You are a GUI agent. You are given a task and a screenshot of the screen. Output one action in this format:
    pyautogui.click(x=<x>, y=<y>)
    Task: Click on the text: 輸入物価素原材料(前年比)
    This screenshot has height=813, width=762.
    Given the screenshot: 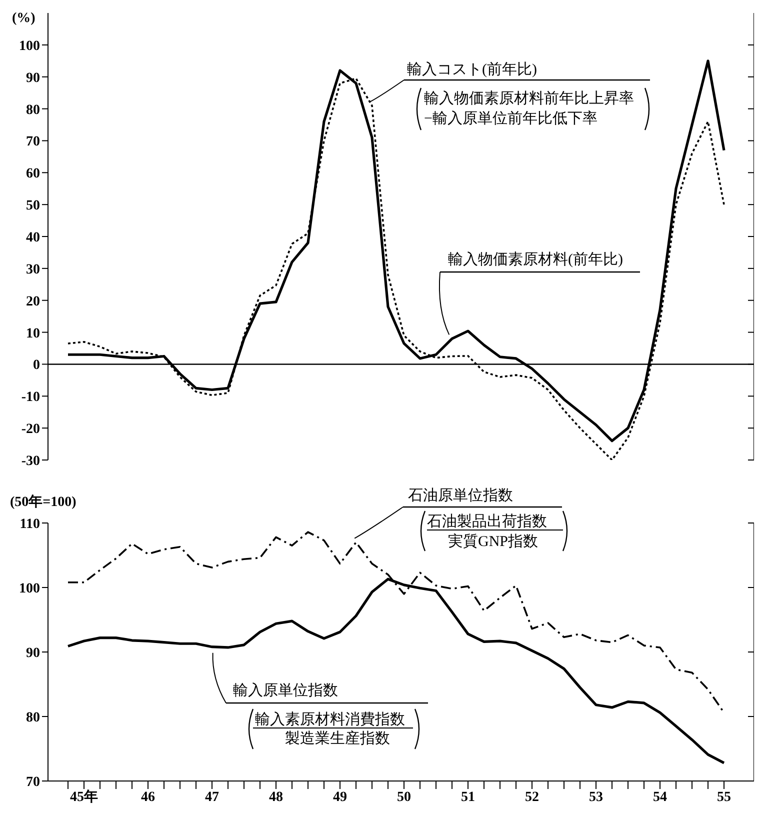 What is the action you would take?
    pyautogui.click(x=535, y=259)
    